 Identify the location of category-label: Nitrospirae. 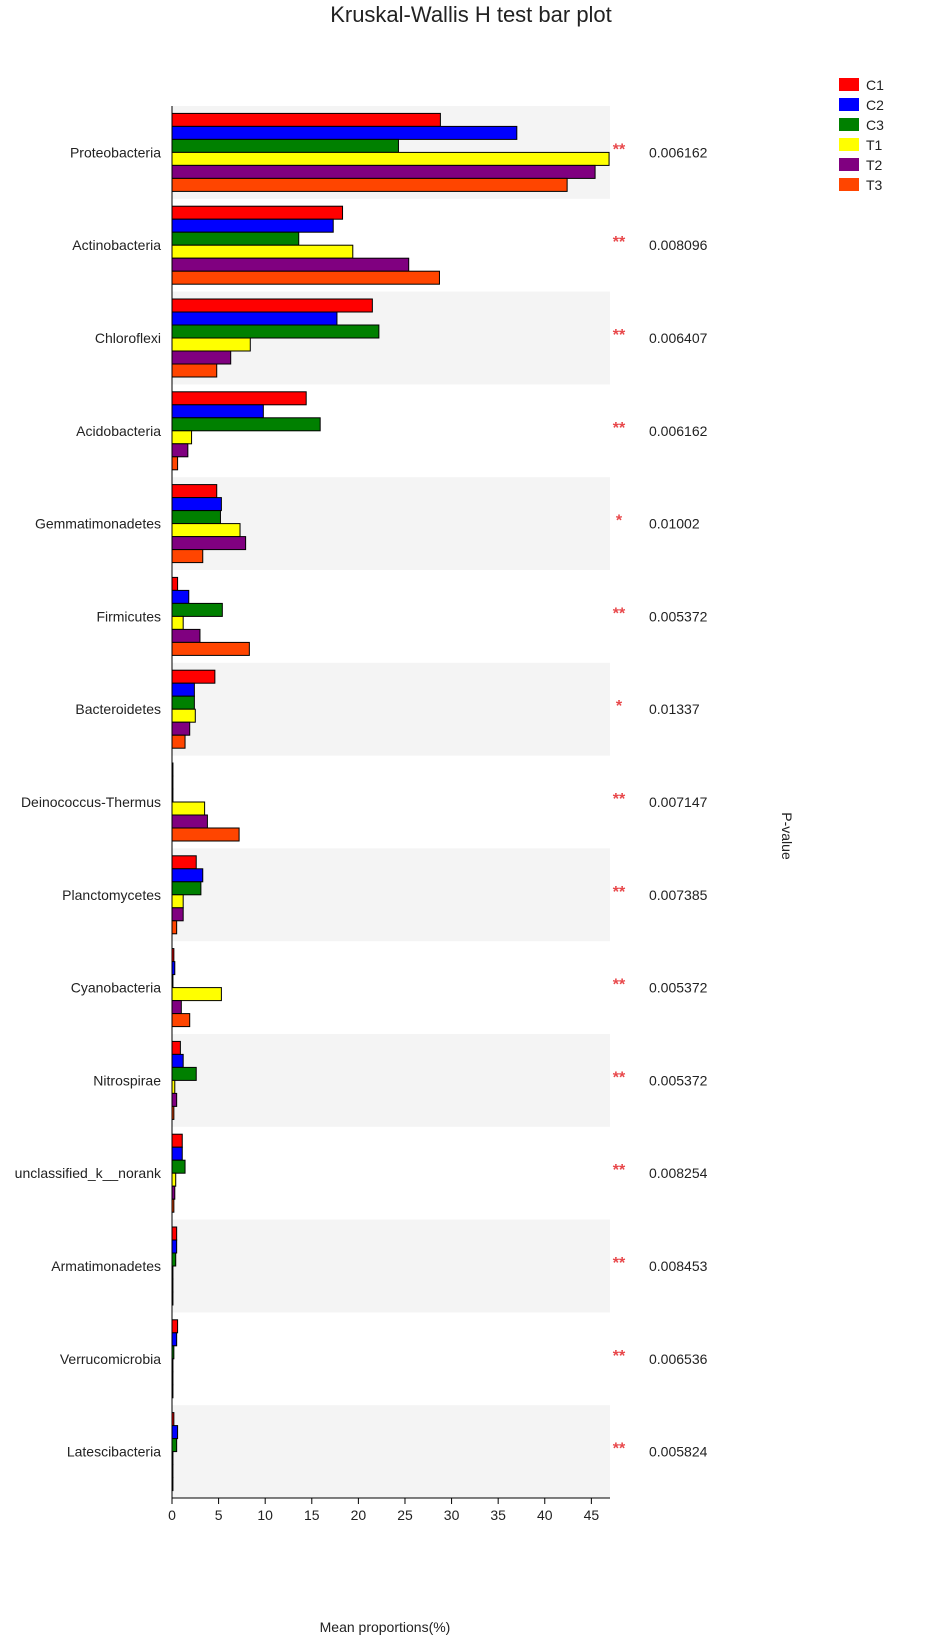
(127, 1080).